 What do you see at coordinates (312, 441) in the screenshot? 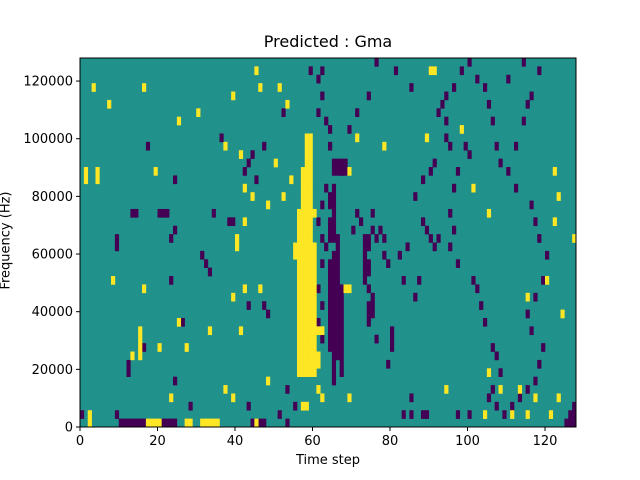
I see `x-tick-label: 60` at bounding box center [312, 441].